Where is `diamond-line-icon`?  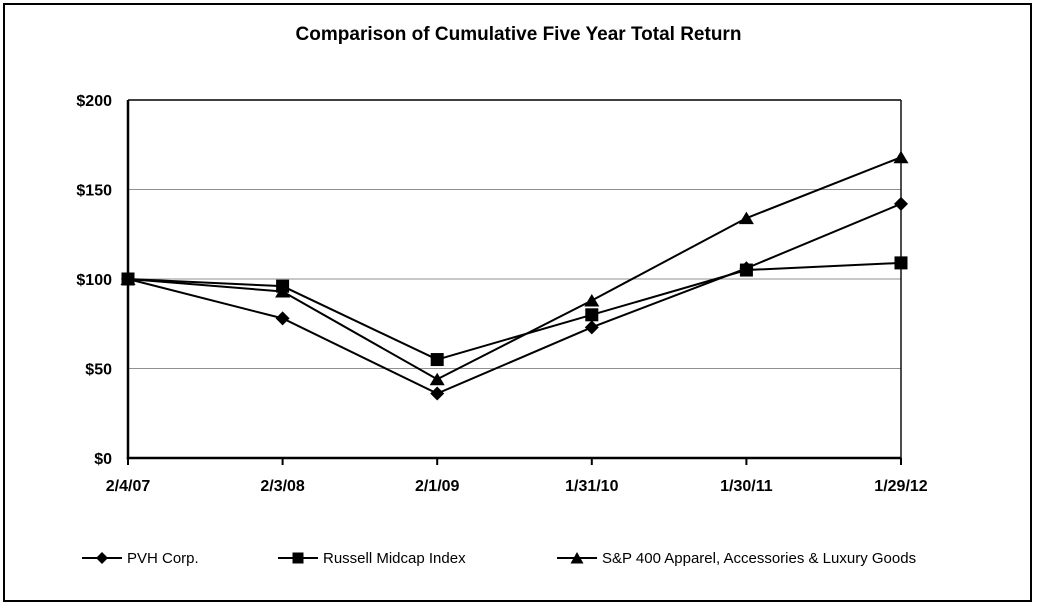
diamond-line-icon is located at coordinates (102, 558).